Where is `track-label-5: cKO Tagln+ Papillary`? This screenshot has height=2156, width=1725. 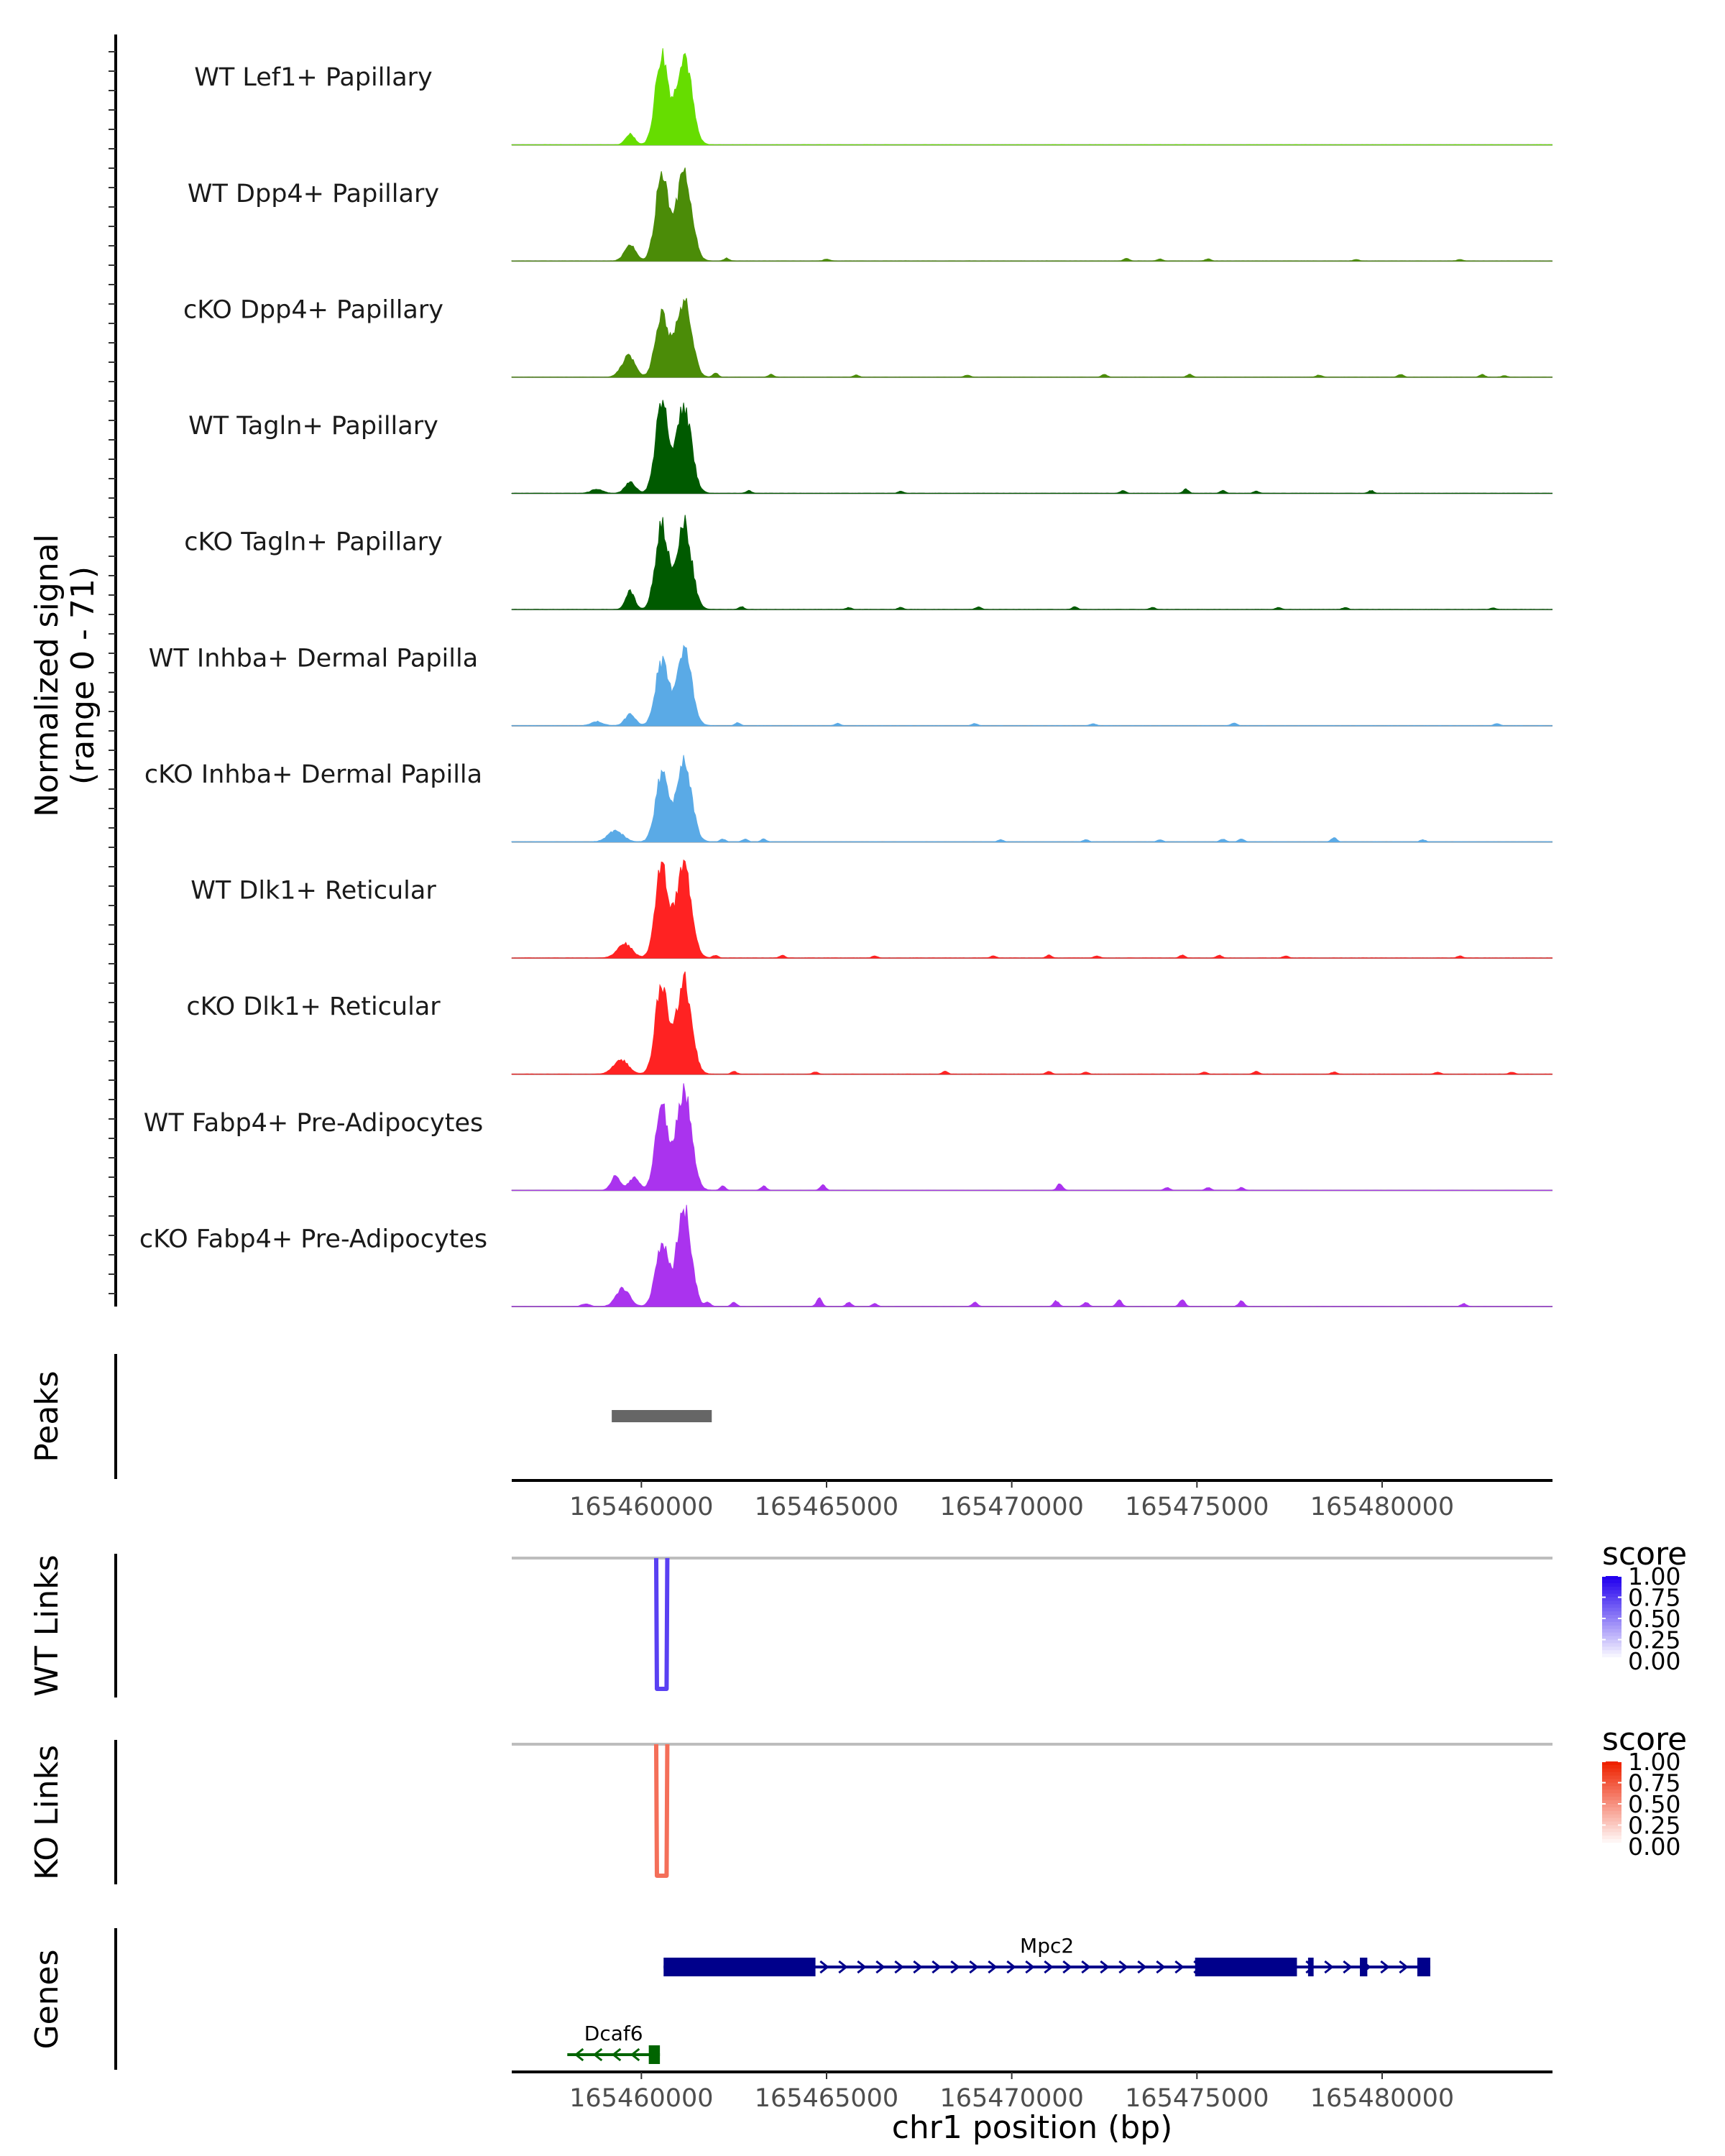
track-label-5: cKO Tagln+ Papillary is located at coordinates (313, 542).